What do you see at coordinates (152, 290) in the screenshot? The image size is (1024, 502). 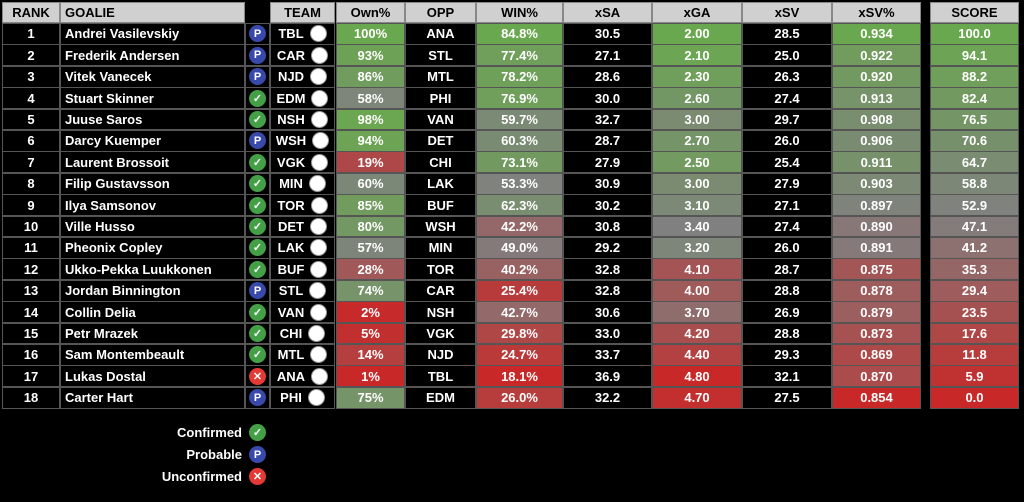 I see `goalie-cell: Jordan Binnington` at bounding box center [152, 290].